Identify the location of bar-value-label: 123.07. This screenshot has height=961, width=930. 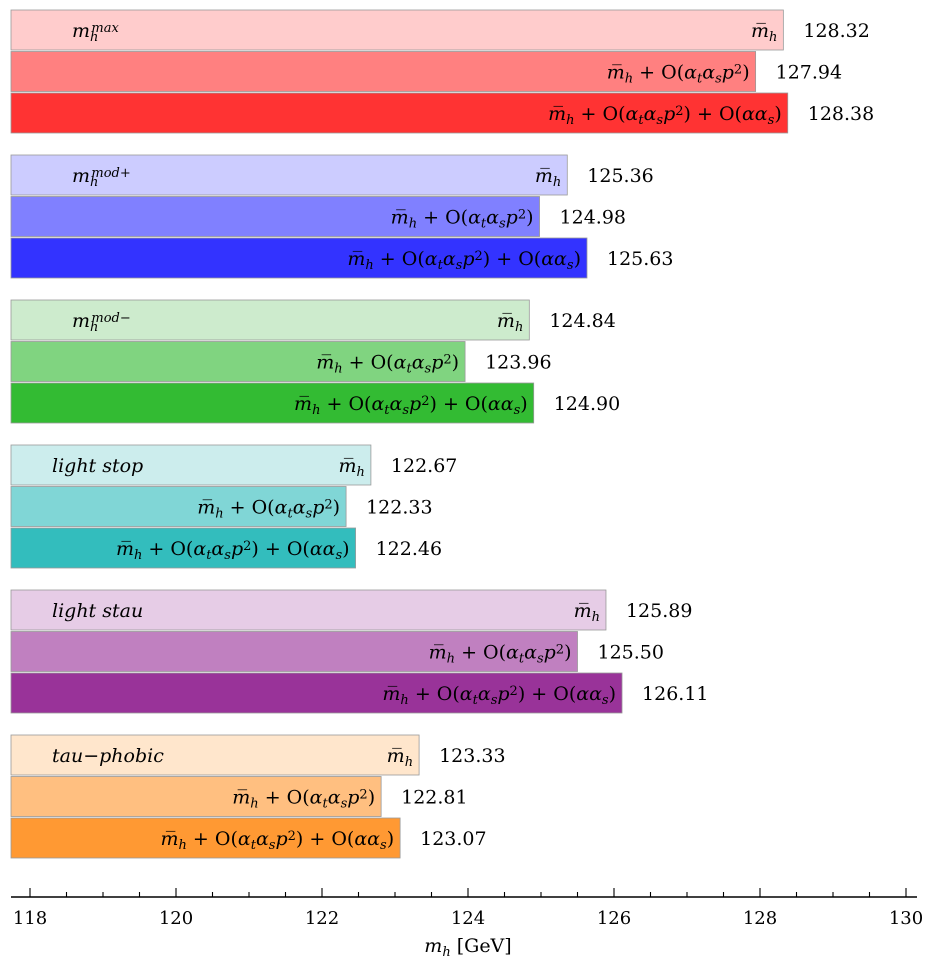
(453, 839).